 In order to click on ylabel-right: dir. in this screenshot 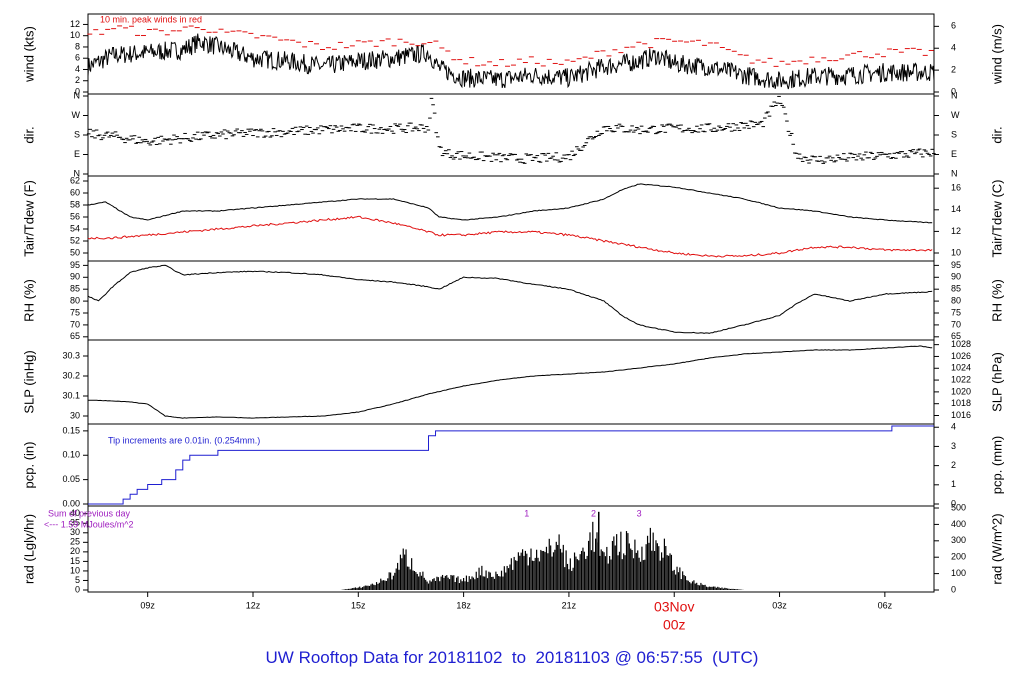, I will do `click(996, 134)`.